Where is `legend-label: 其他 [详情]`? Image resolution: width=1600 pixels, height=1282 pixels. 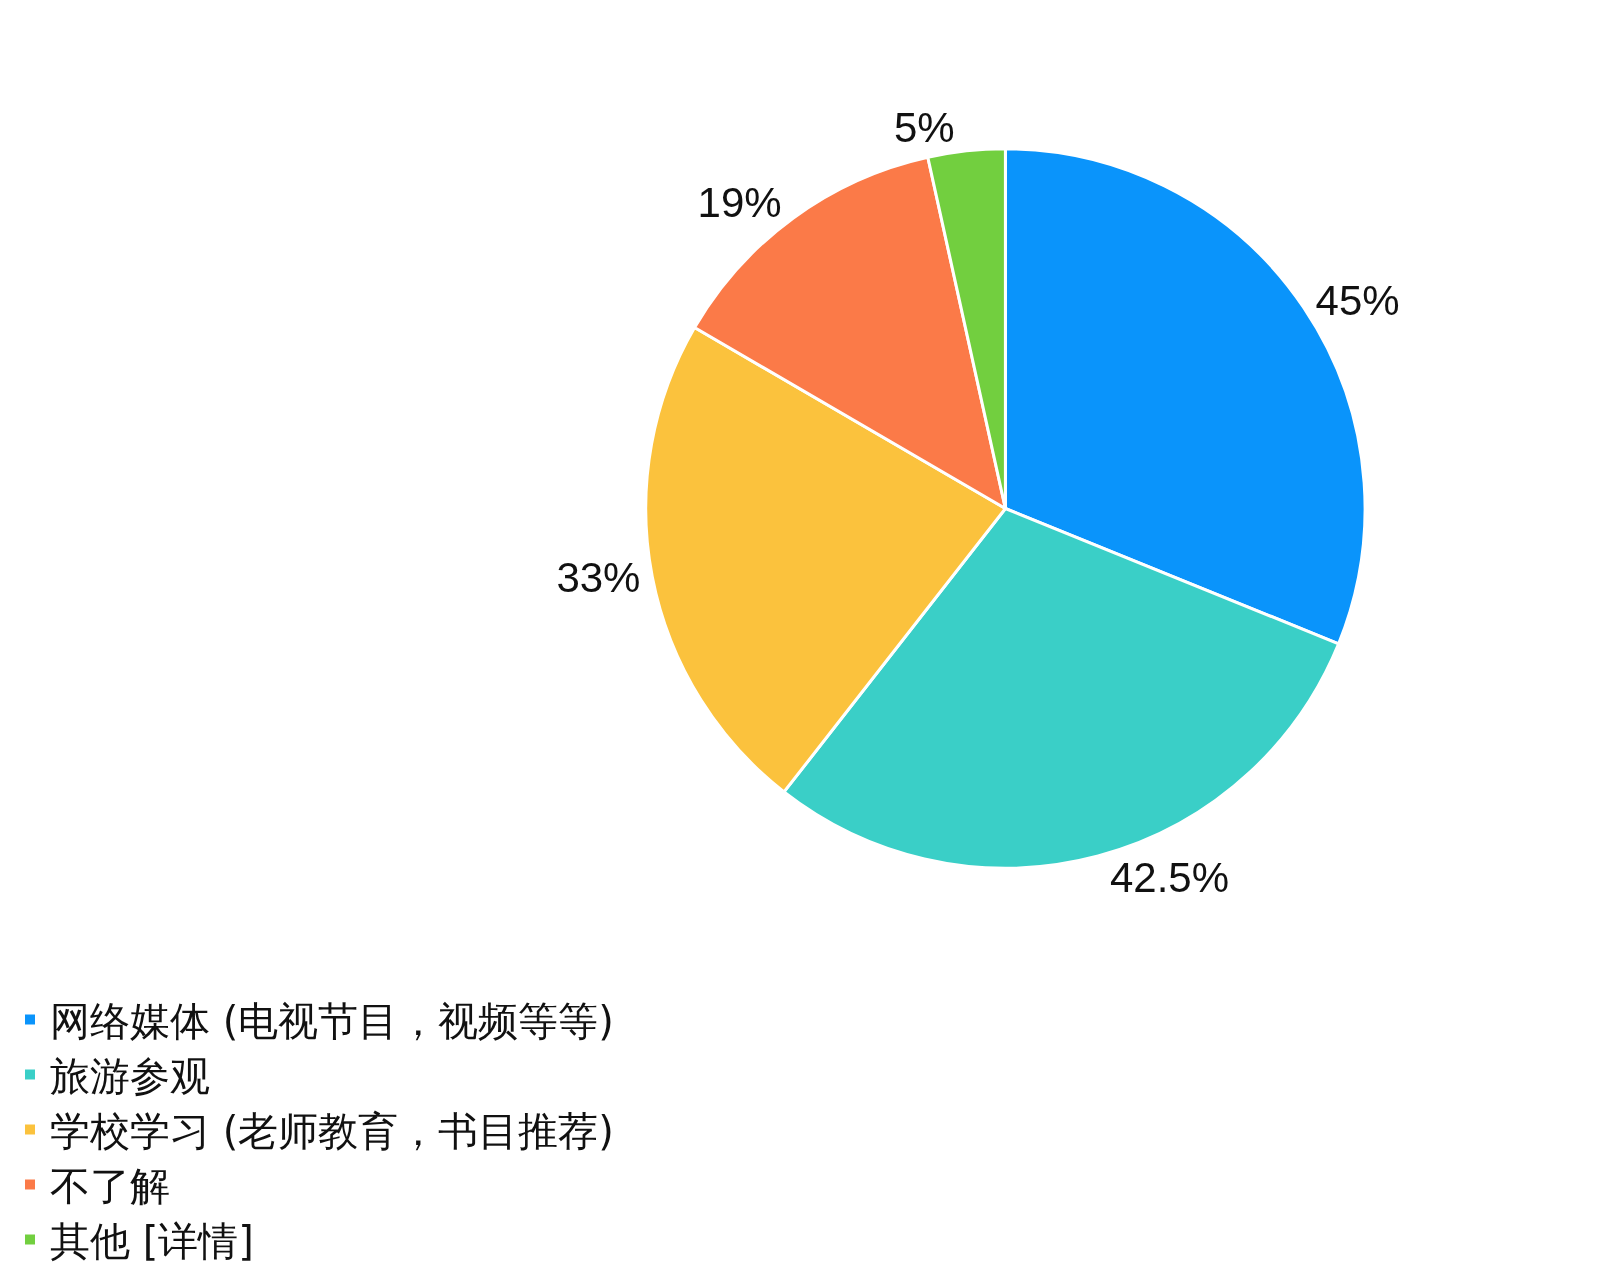
legend-label: 其他 [详情] is located at coordinates (152, 1241).